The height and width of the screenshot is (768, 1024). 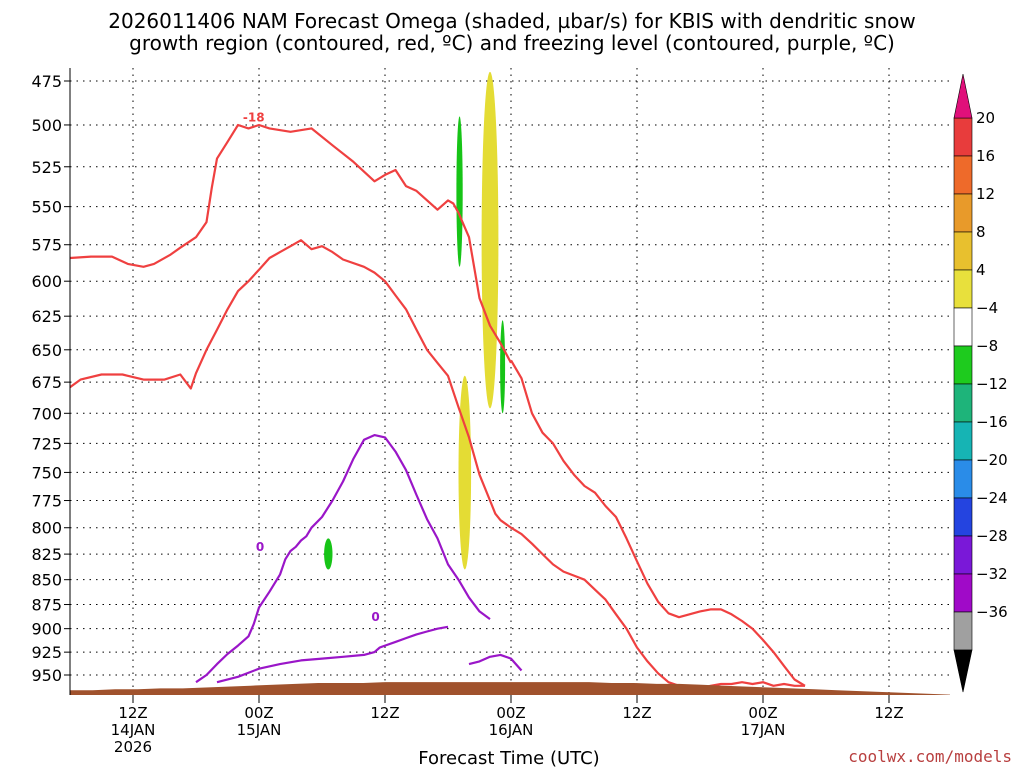 What do you see at coordinates (459, 191) in the screenshot?
I see `omega-downward-cell-upper` at bounding box center [459, 191].